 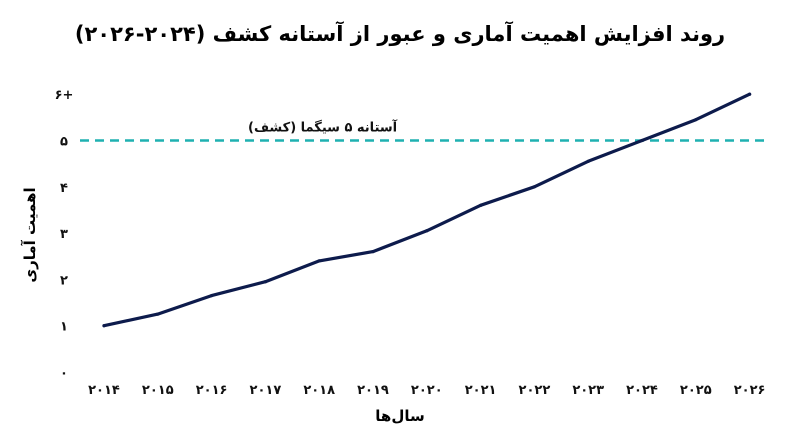 I want to click on y-axis-ticks: ۰ ۱ ۲ ۳ ۴ ۵ ۶+, so click(x=64, y=234).